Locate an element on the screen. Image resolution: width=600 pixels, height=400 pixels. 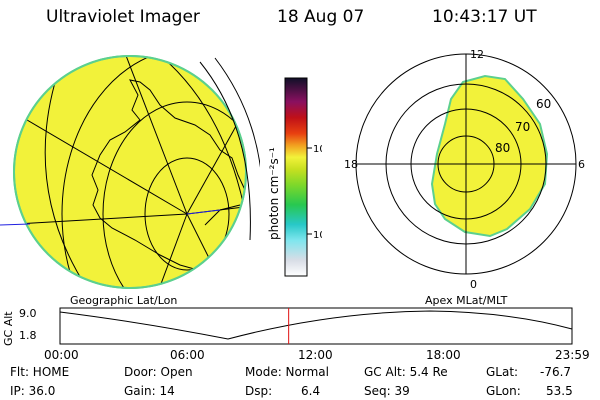
altitude-curve is located at coordinates (316, 325).